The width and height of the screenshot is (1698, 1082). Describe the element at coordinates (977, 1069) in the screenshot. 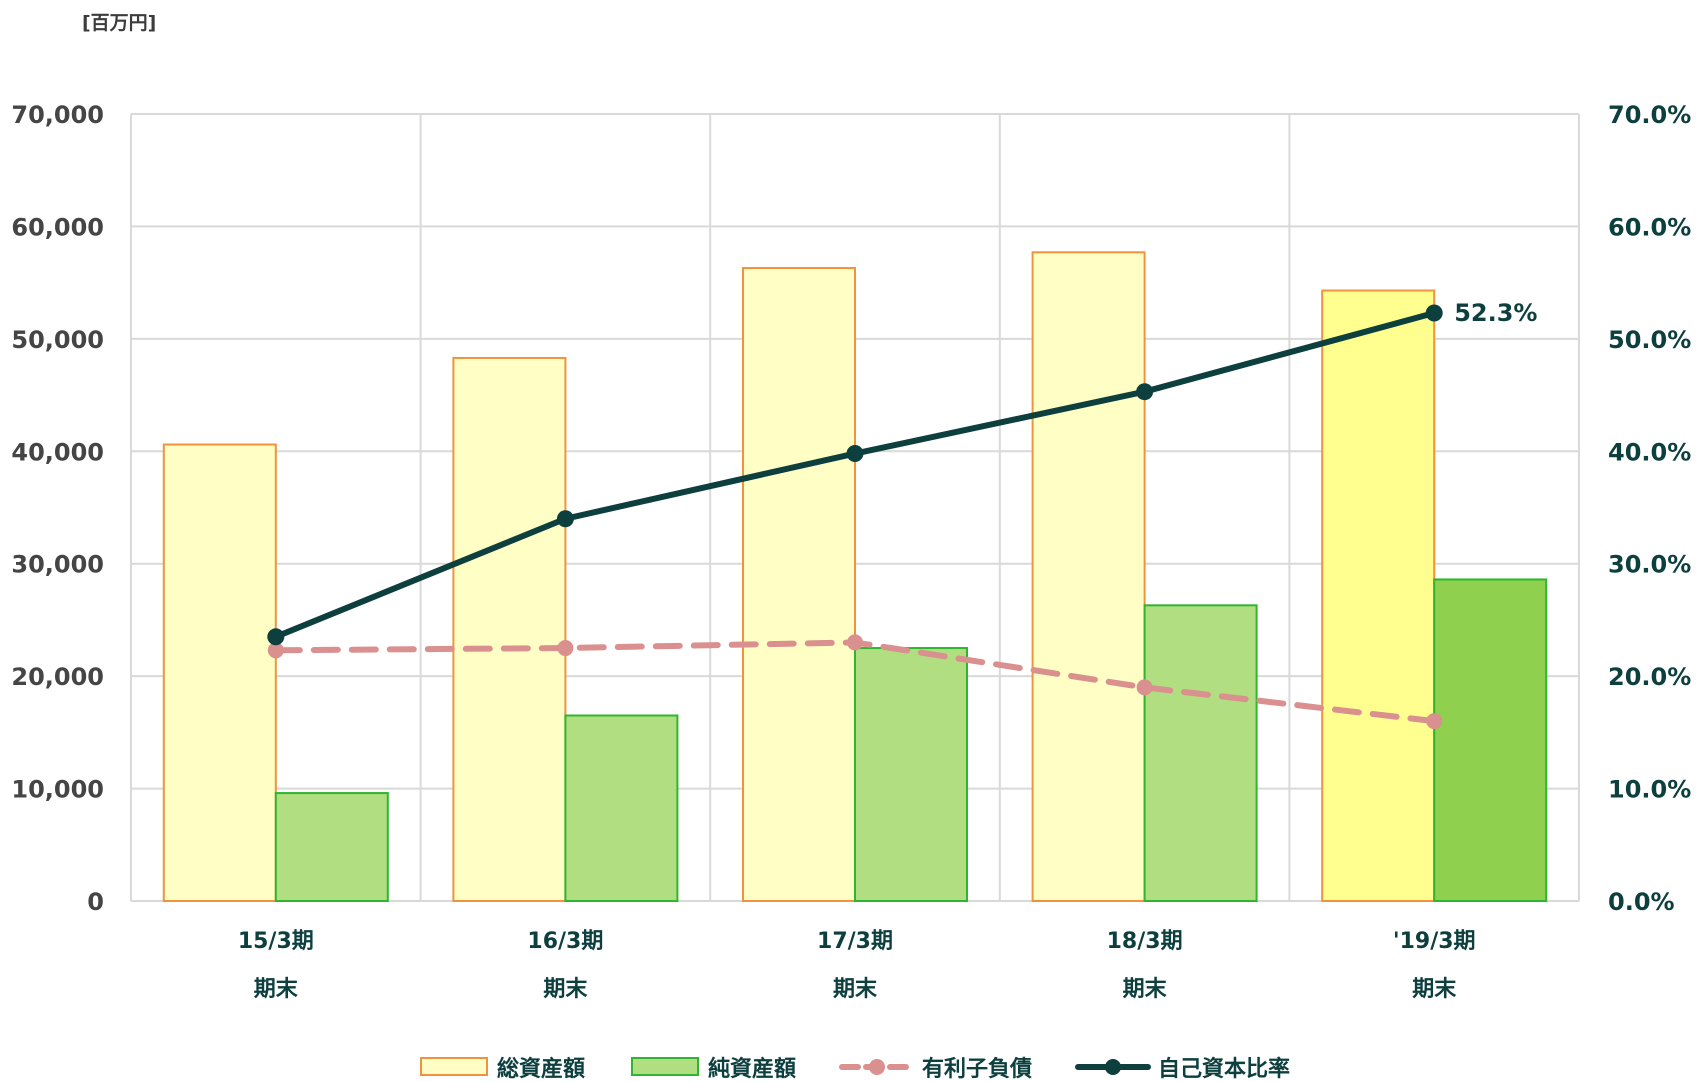

I see `legend-label: 有利子負債` at that location.